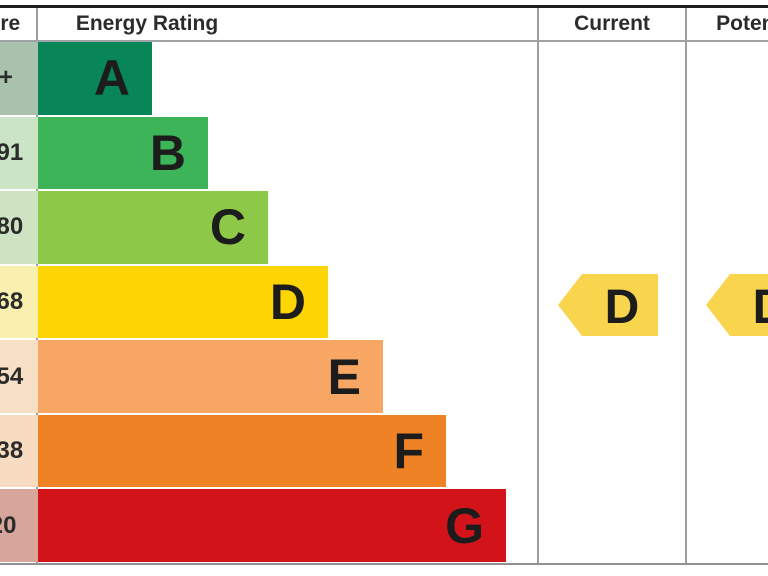 The width and height of the screenshot is (768, 576). I want to click on band-bar-e: E, so click(210, 376).